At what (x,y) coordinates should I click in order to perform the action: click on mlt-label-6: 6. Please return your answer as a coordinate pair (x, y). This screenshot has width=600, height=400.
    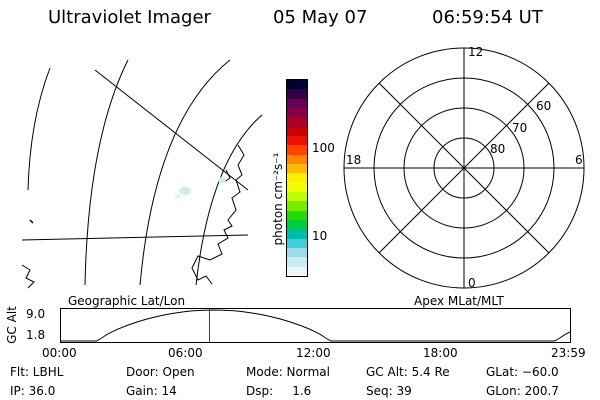
    Looking at the image, I should click on (579, 160).